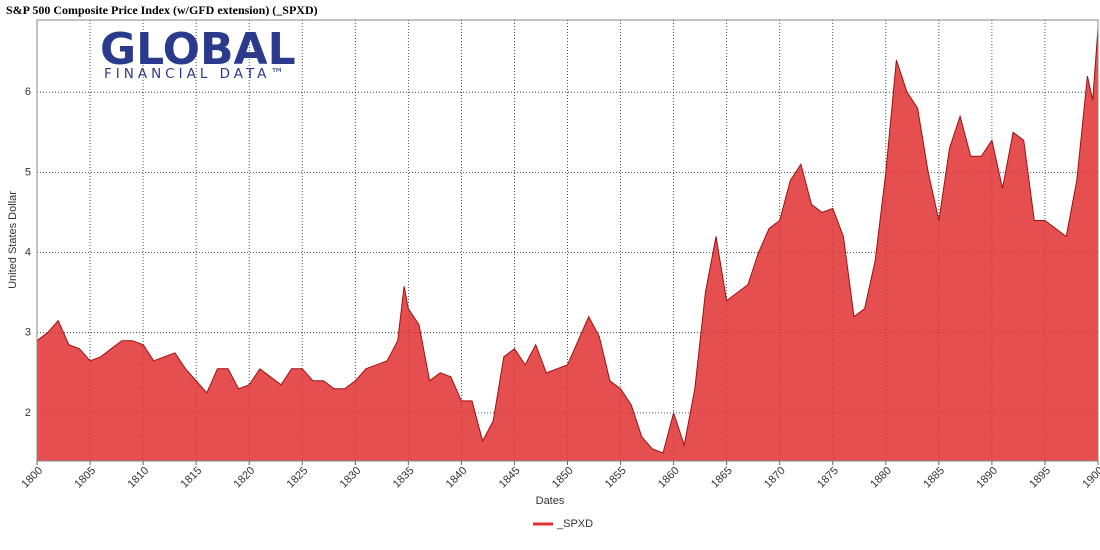 This screenshot has height=550, width=1100. Describe the element at coordinates (13, 240) in the screenshot. I see `y-axis-label: United States Dollar` at that location.